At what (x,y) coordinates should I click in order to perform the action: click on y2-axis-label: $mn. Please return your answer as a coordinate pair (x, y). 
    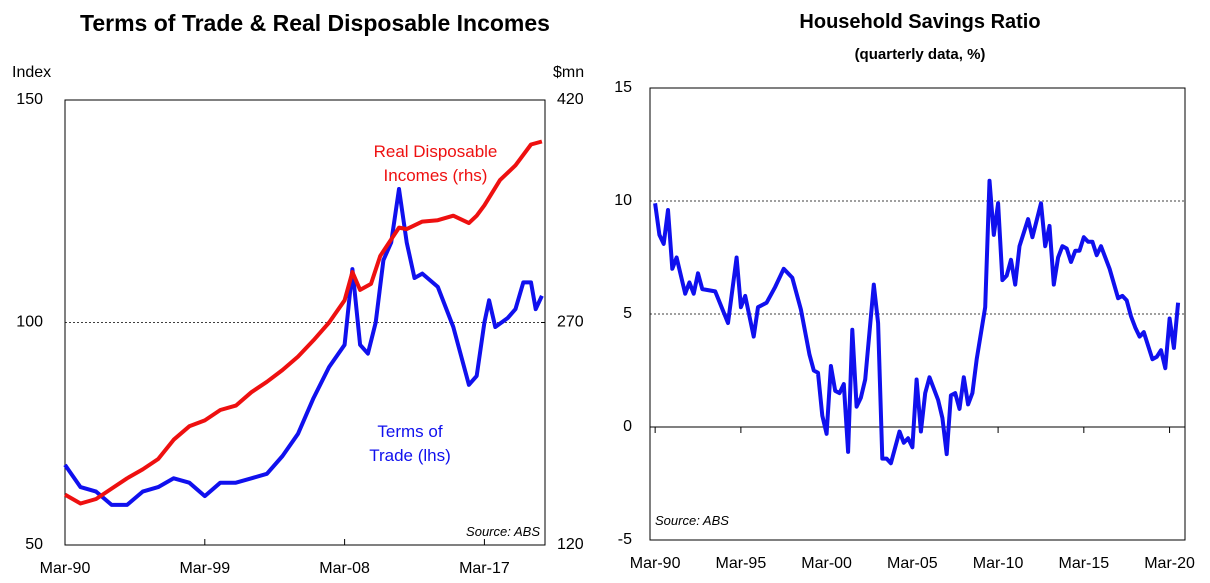
    Looking at the image, I should click on (569, 72).